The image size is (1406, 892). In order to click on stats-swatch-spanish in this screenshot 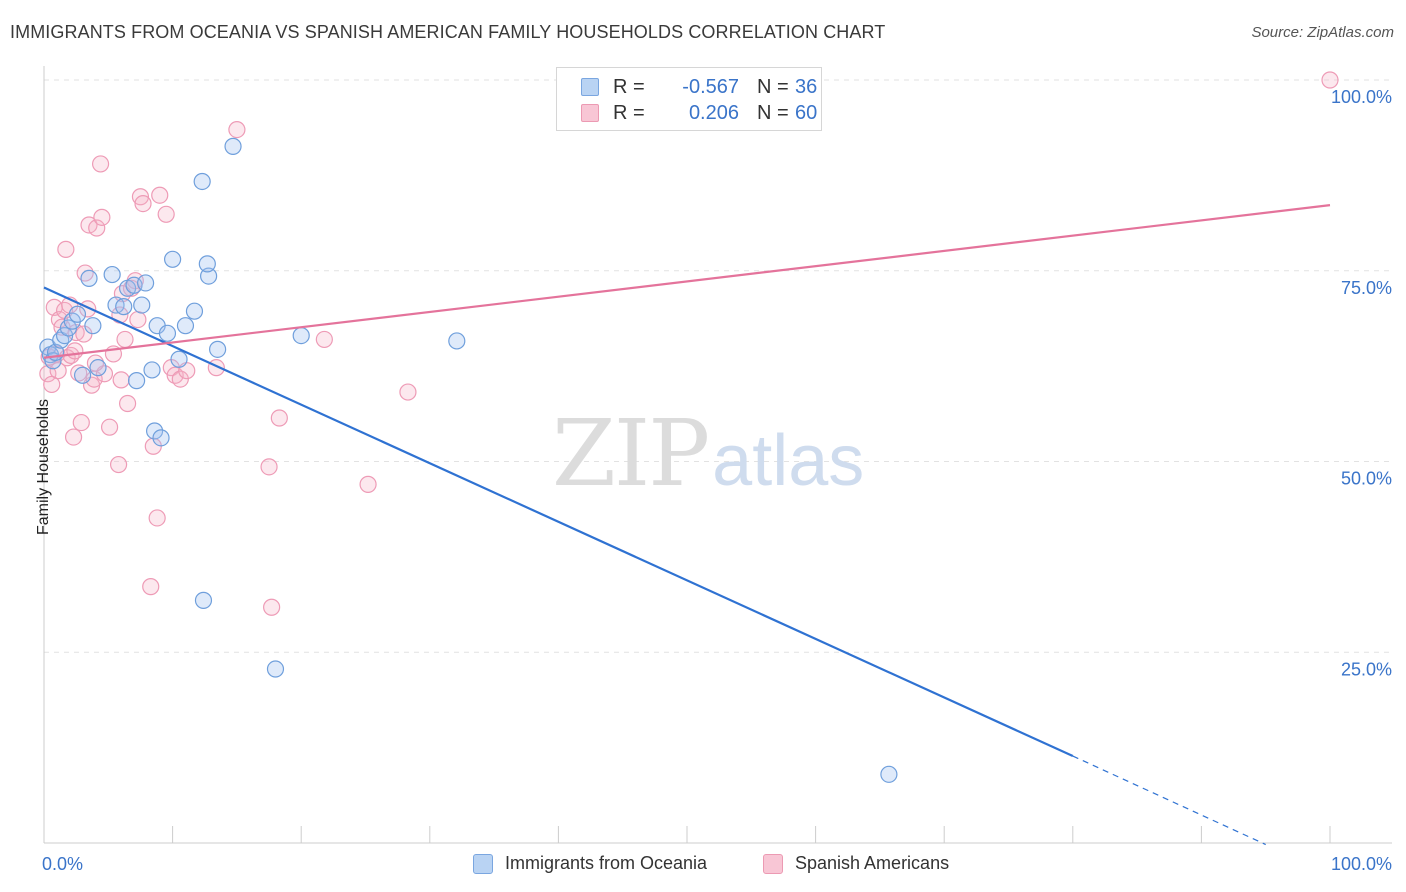, I will do `click(590, 113)`.